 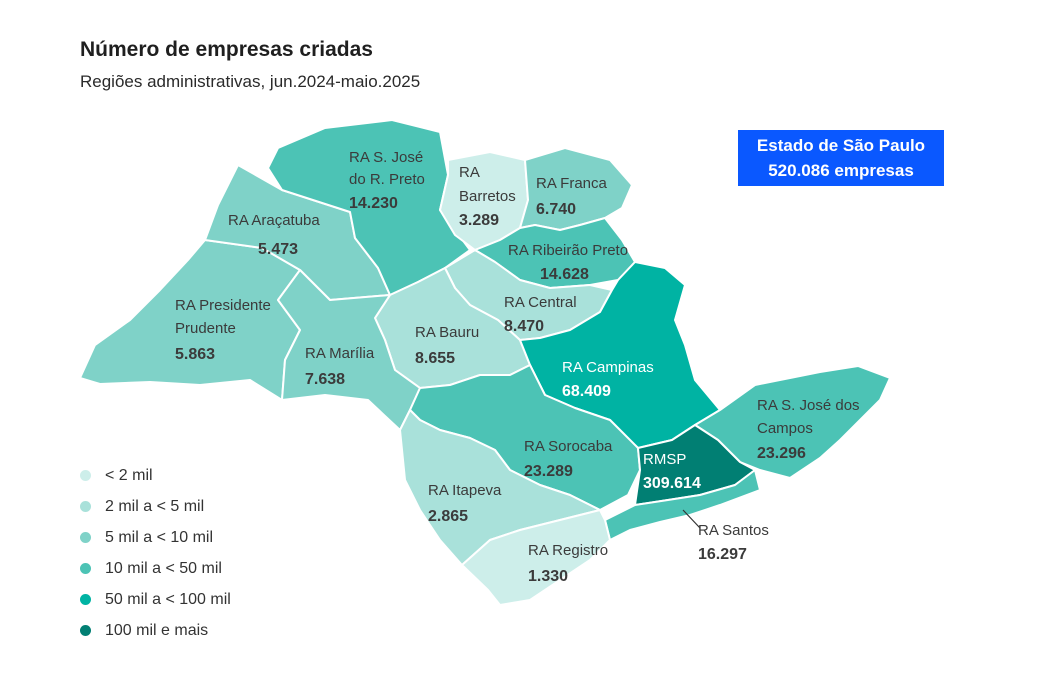 I want to click on legend-item: < 2 mil, so click(x=155, y=475).